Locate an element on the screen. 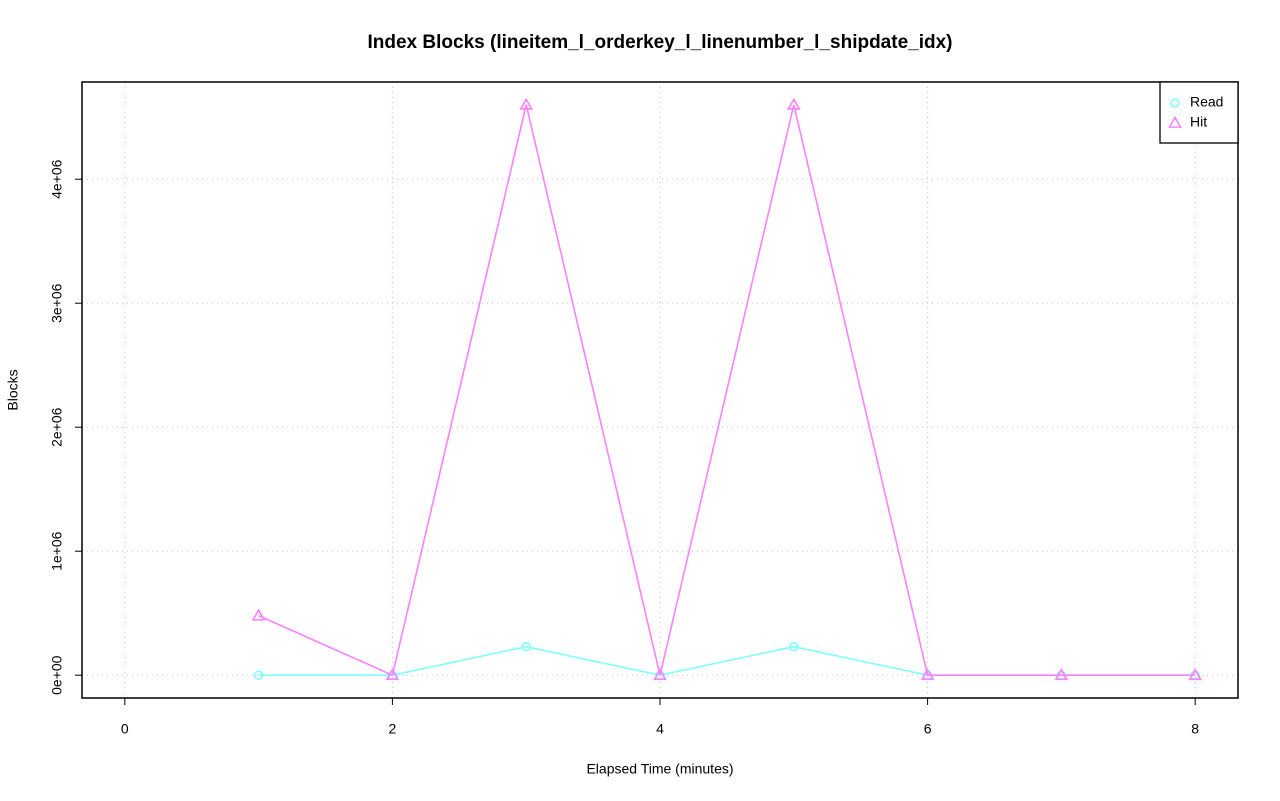  y-tick-label: 4e+06 is located at coordinates (57, 179).